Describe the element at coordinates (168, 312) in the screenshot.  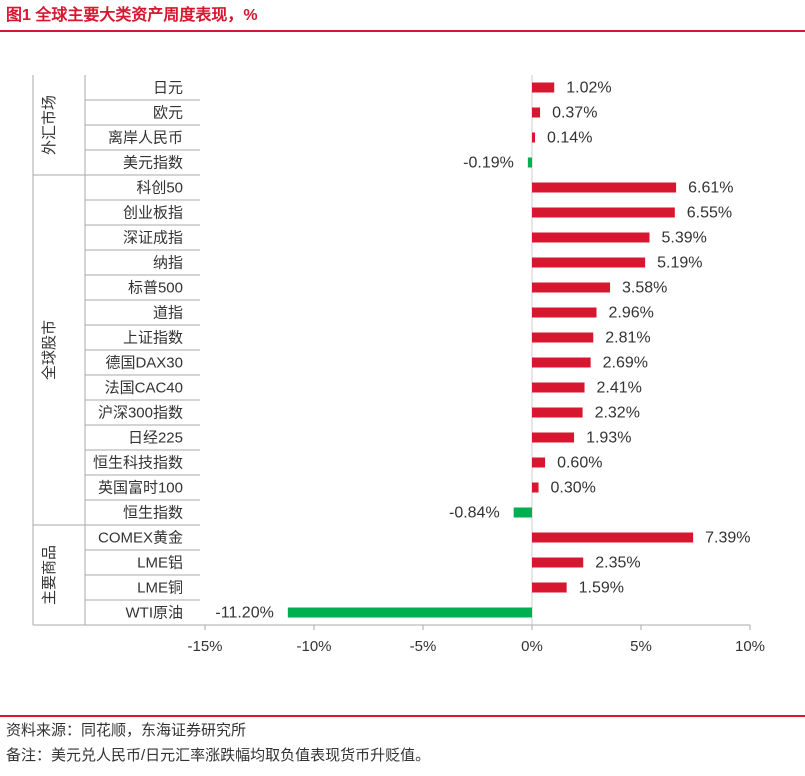
I see `y-tick-label: 道指` at that location.